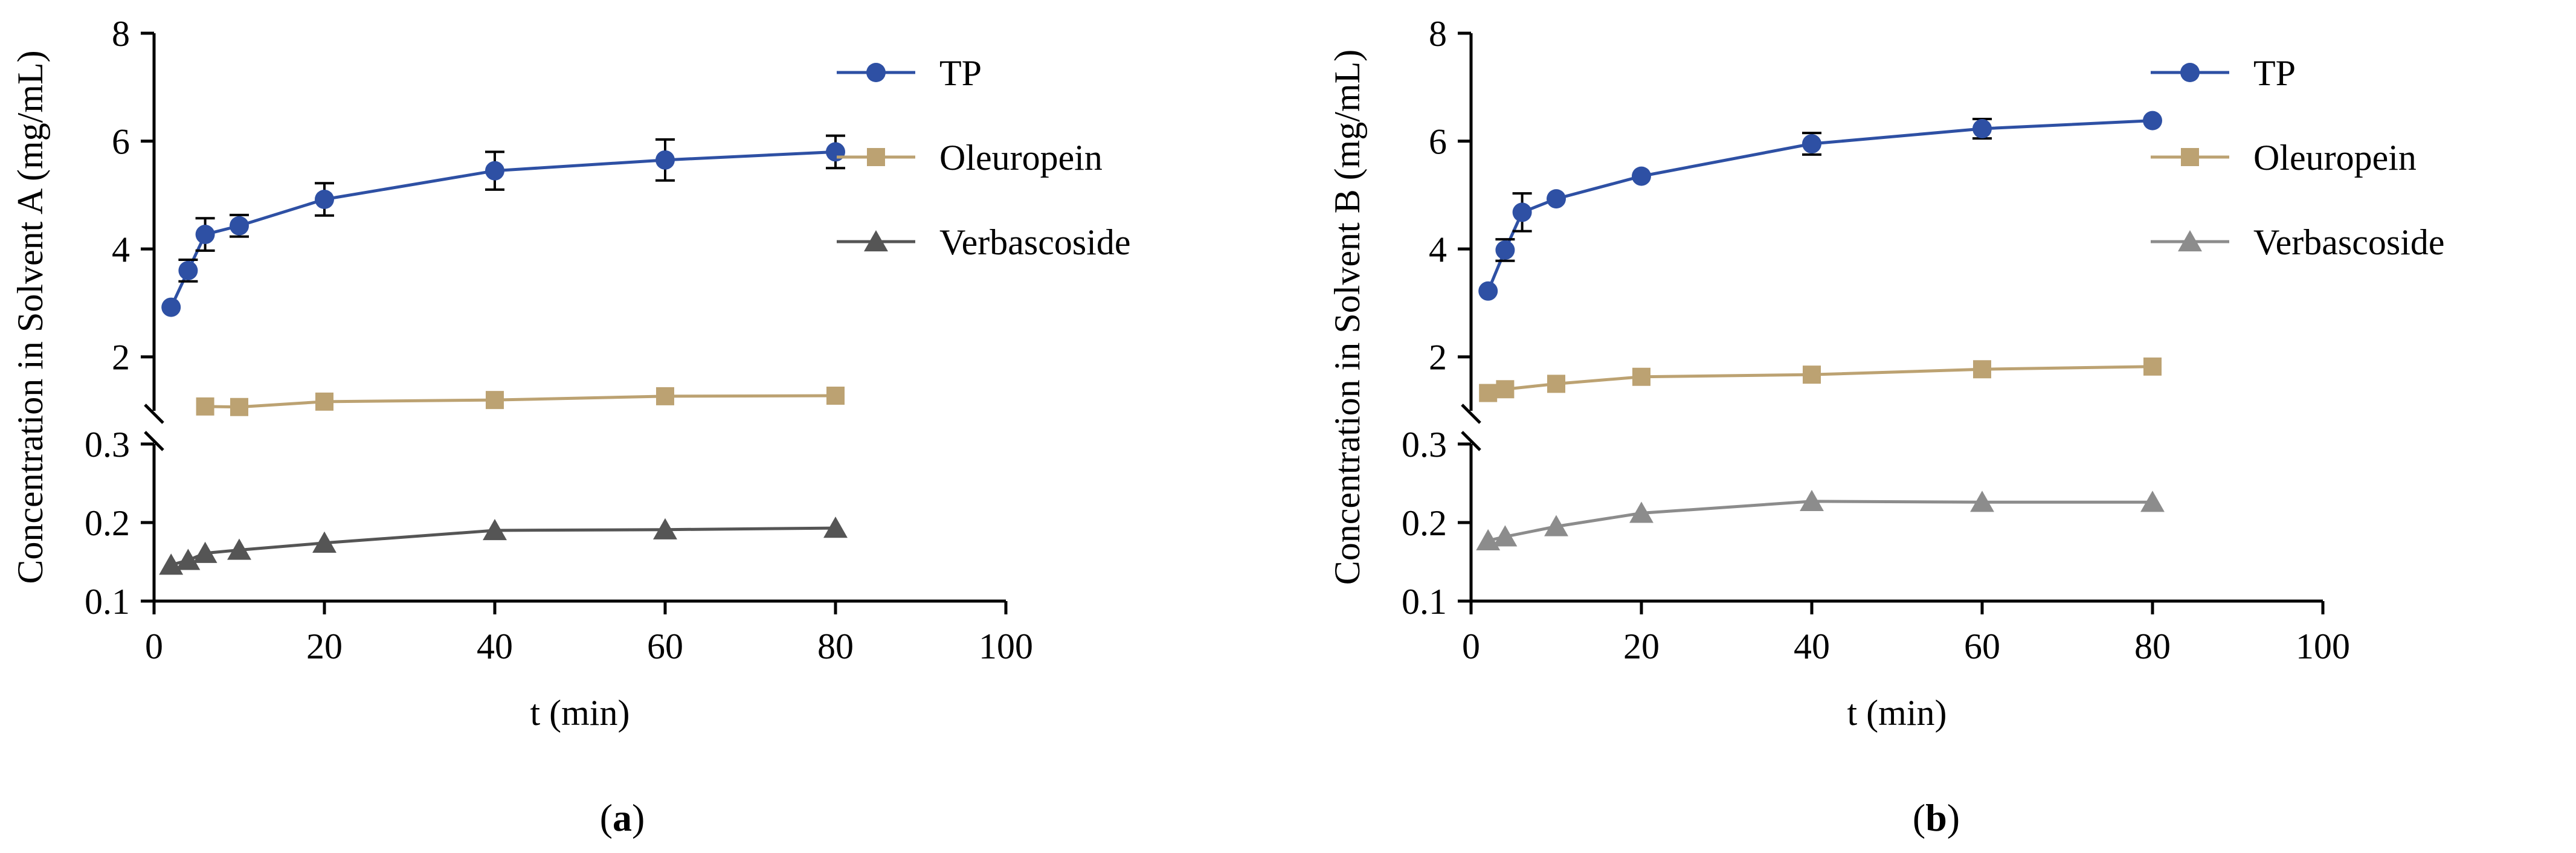  I want to click on series-line-oleuropein, so click(521, 401).